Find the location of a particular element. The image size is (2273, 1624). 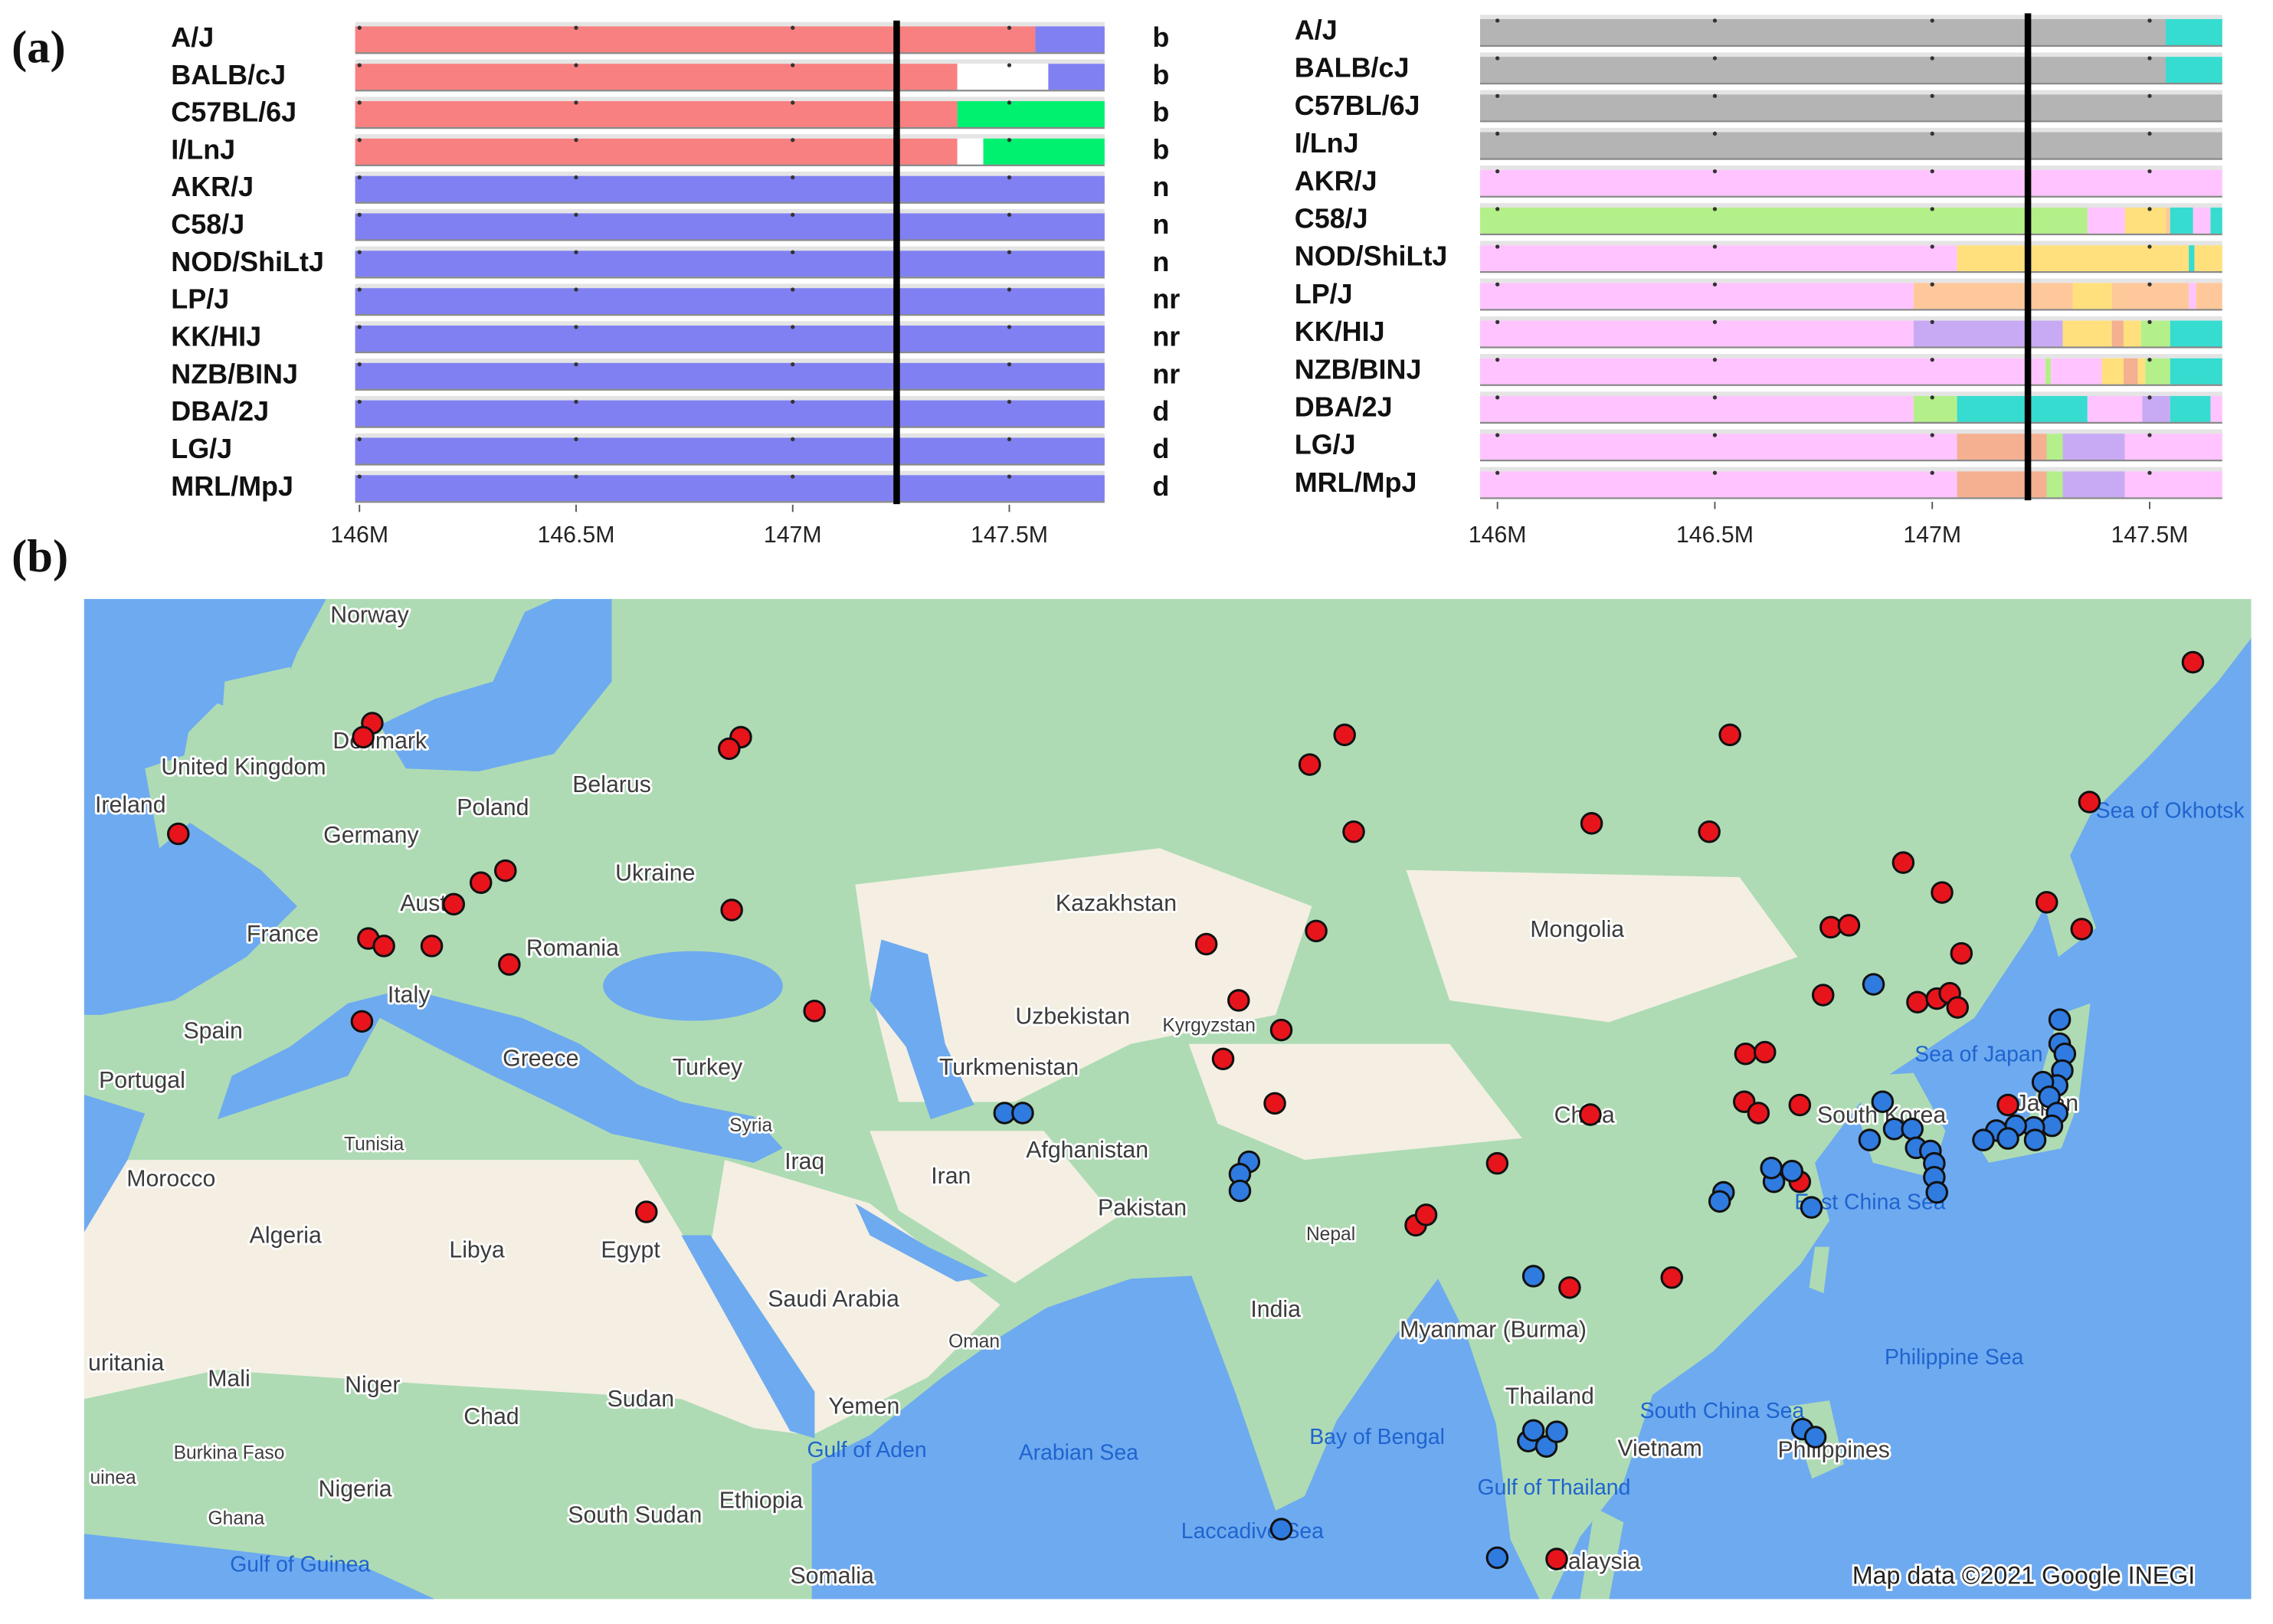

strain-label: LP/J is located at coordinates (200, 299).